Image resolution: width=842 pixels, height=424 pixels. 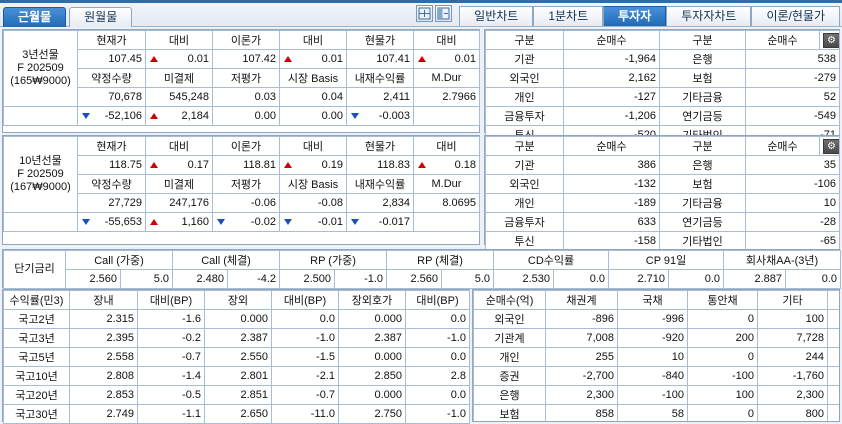 I want to click on split-vertical-icon, so click(x=444, y=13).